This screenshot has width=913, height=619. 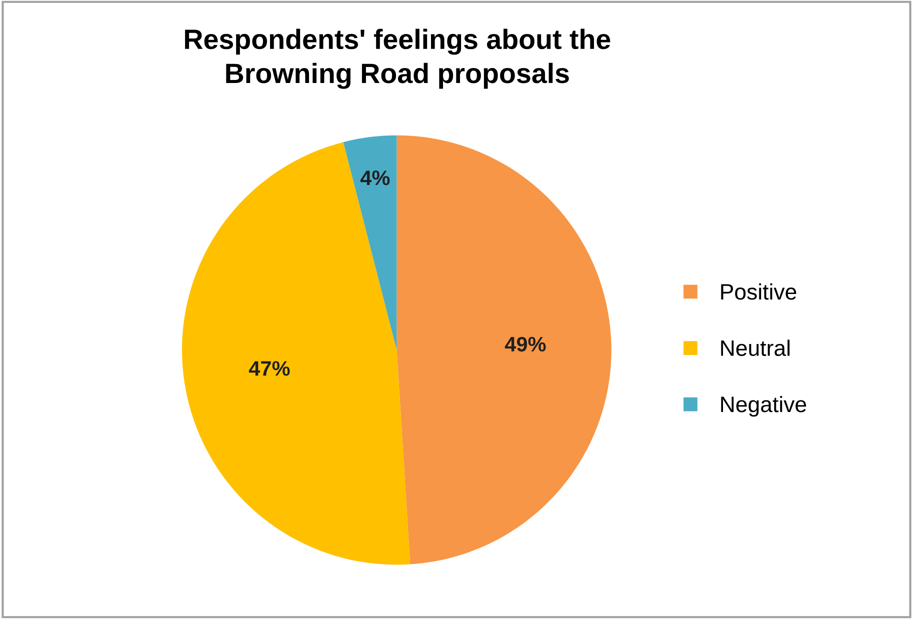 I want to click on data-label: 47%, so click(x=269, y=368).